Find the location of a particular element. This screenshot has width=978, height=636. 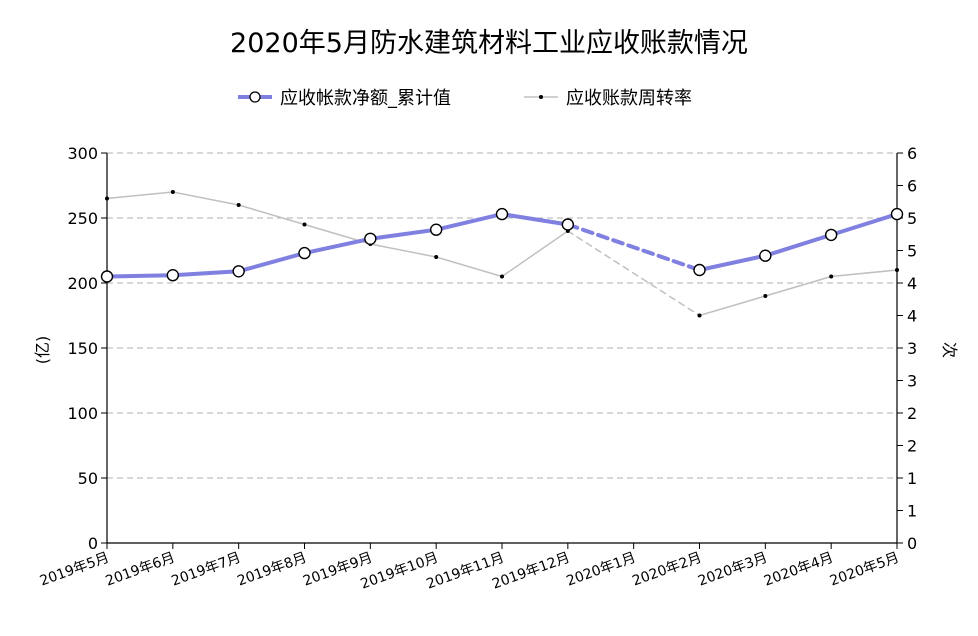

legend-item-receivables: 应收帐款净额_累计值 is located at coordinates (344, 98).